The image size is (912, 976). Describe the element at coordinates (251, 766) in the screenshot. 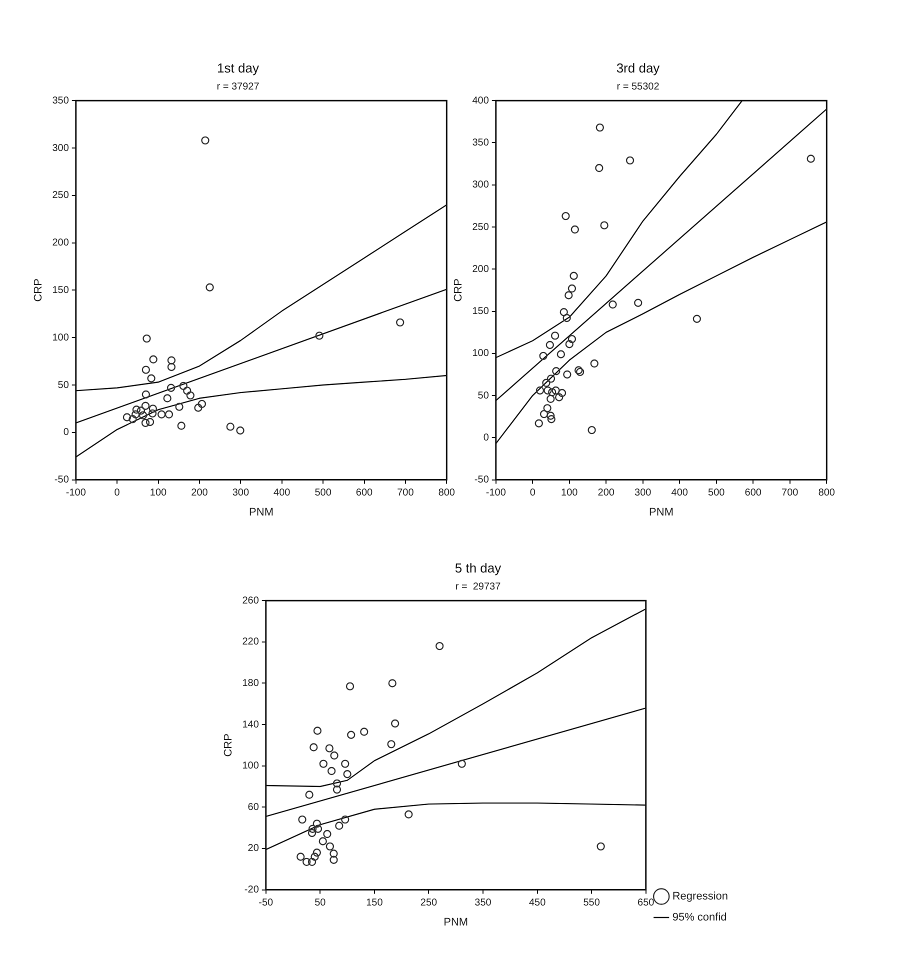

I see `y-tick-label: 100` at that location.